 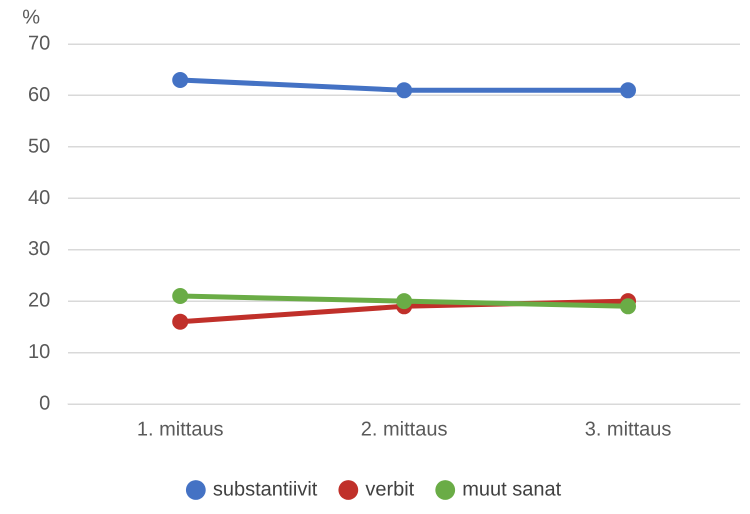 I want to click on x-tick-label: 2. mittaus, so click(x=404, y=429).